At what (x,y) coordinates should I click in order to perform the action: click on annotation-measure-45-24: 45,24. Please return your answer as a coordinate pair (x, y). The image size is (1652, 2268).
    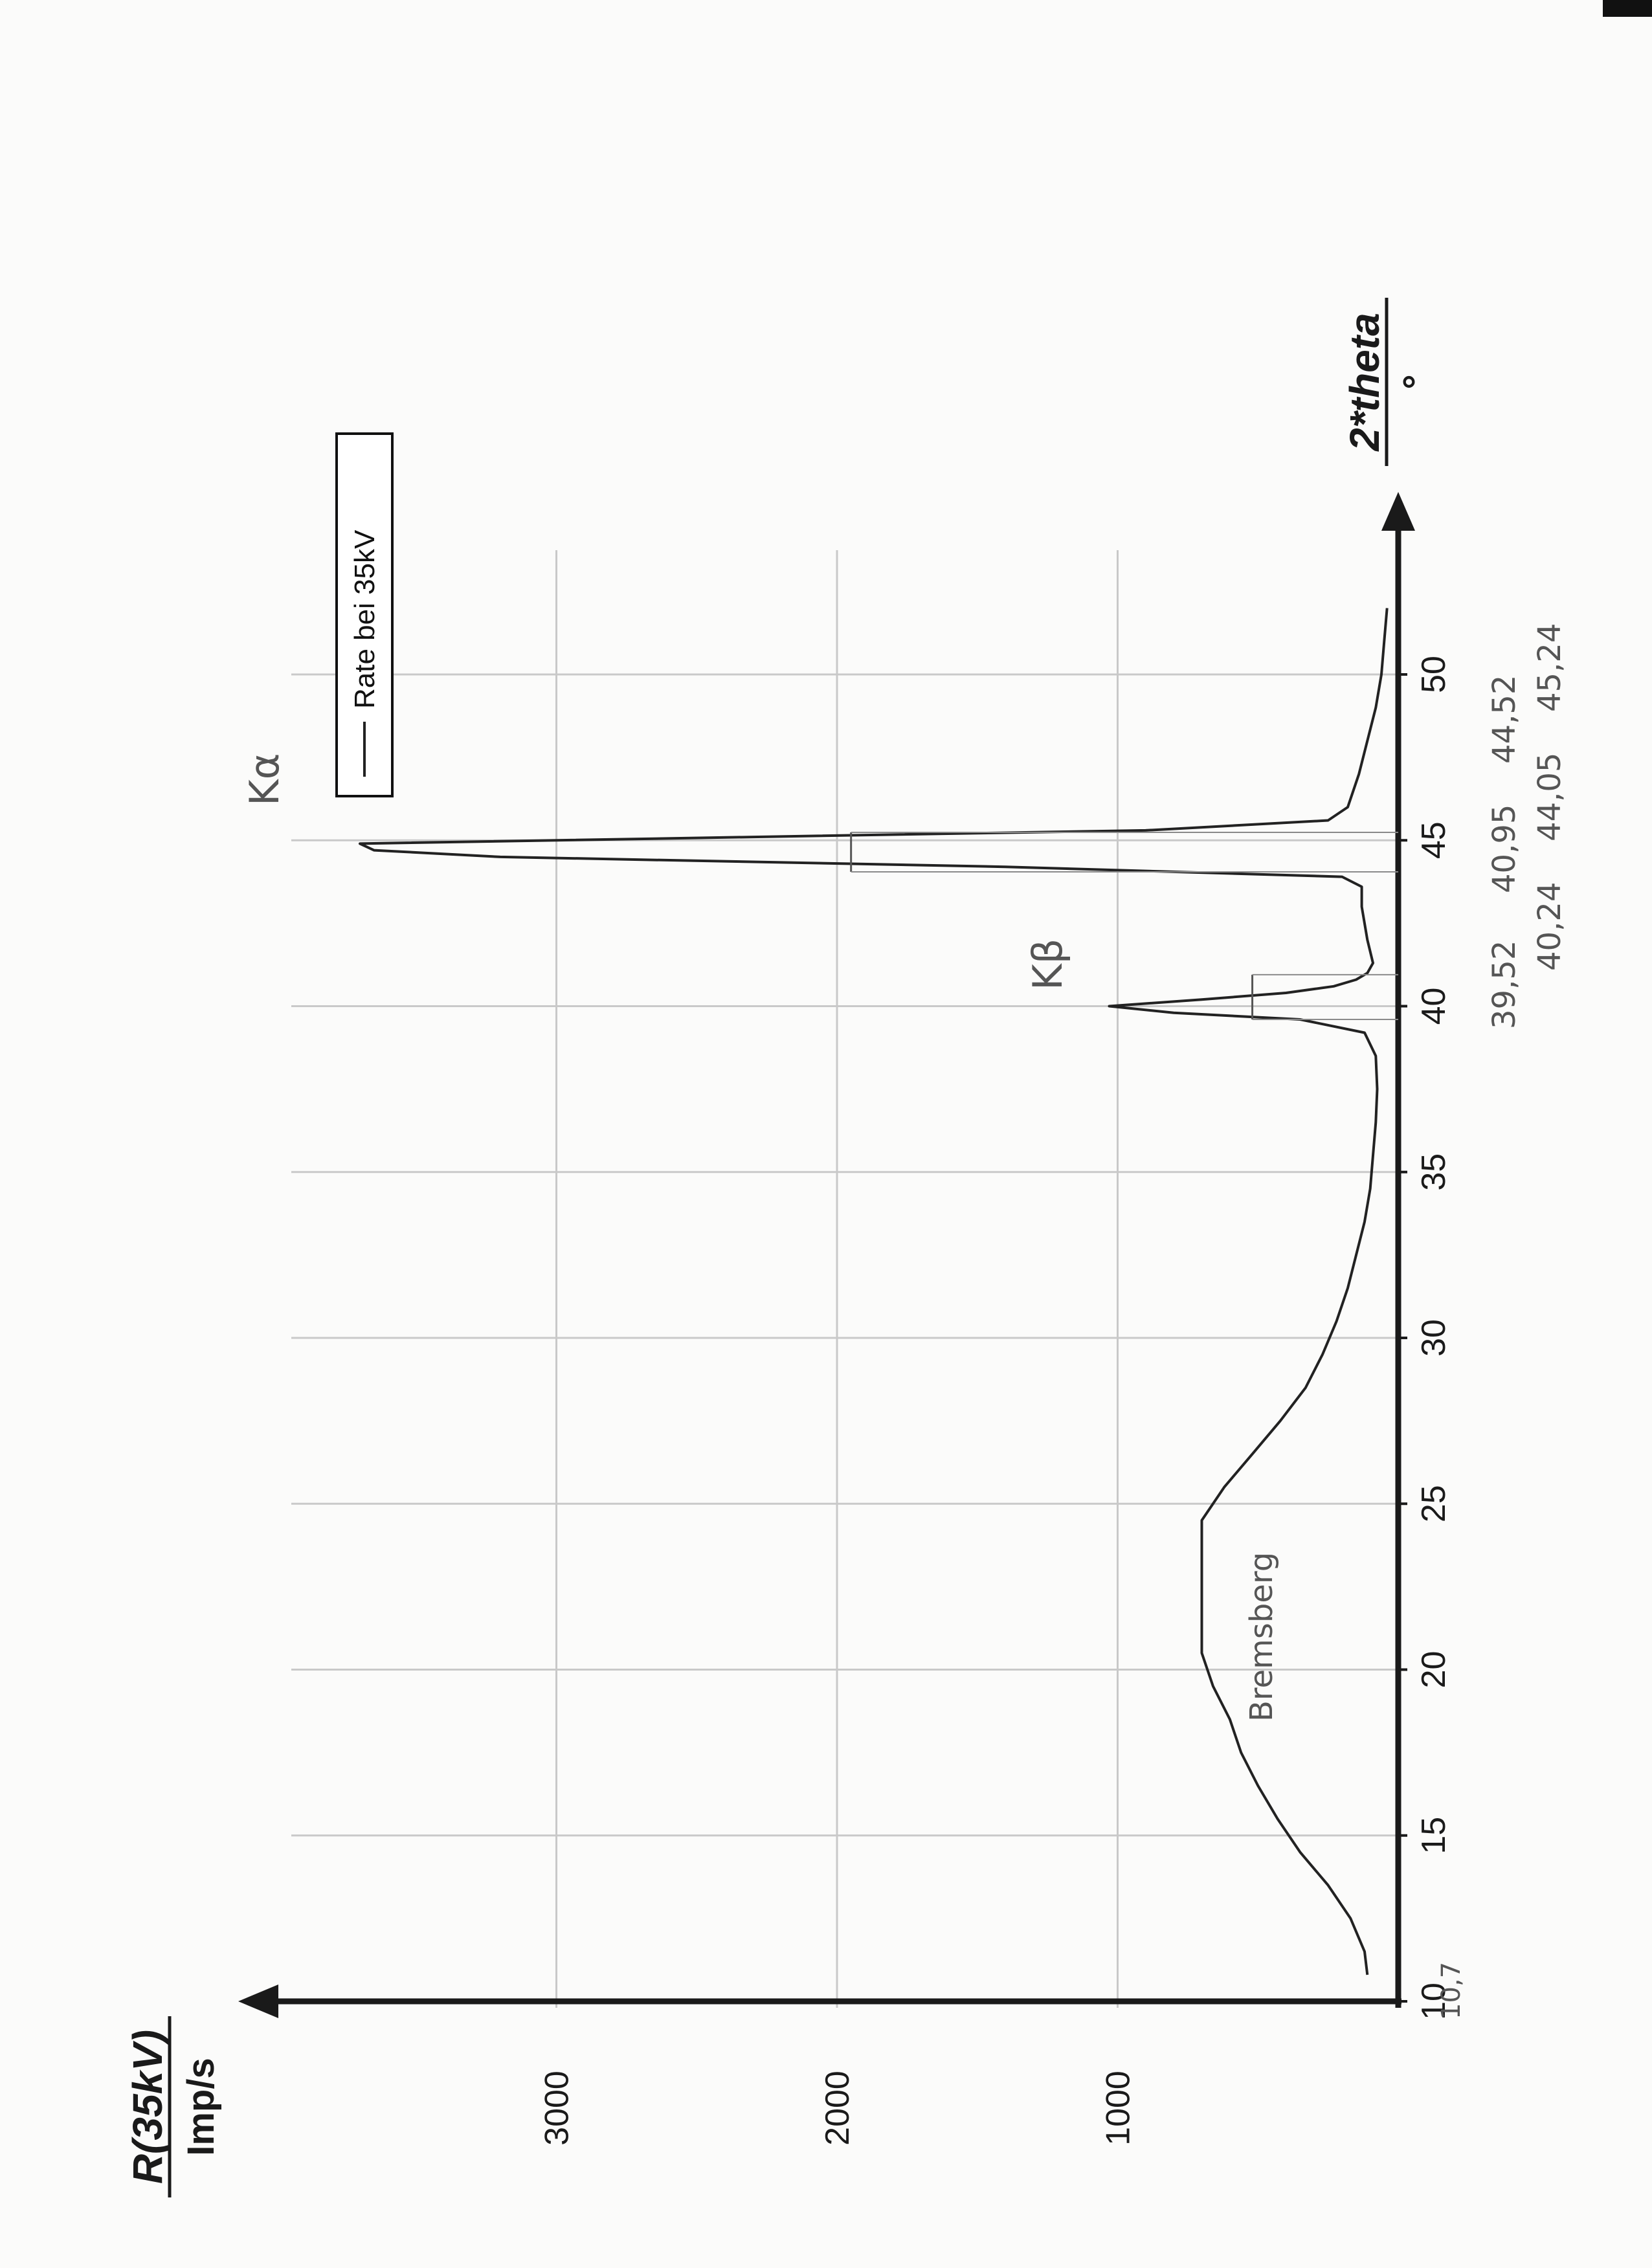
    Looking at the image, I should click on (1550, 667).